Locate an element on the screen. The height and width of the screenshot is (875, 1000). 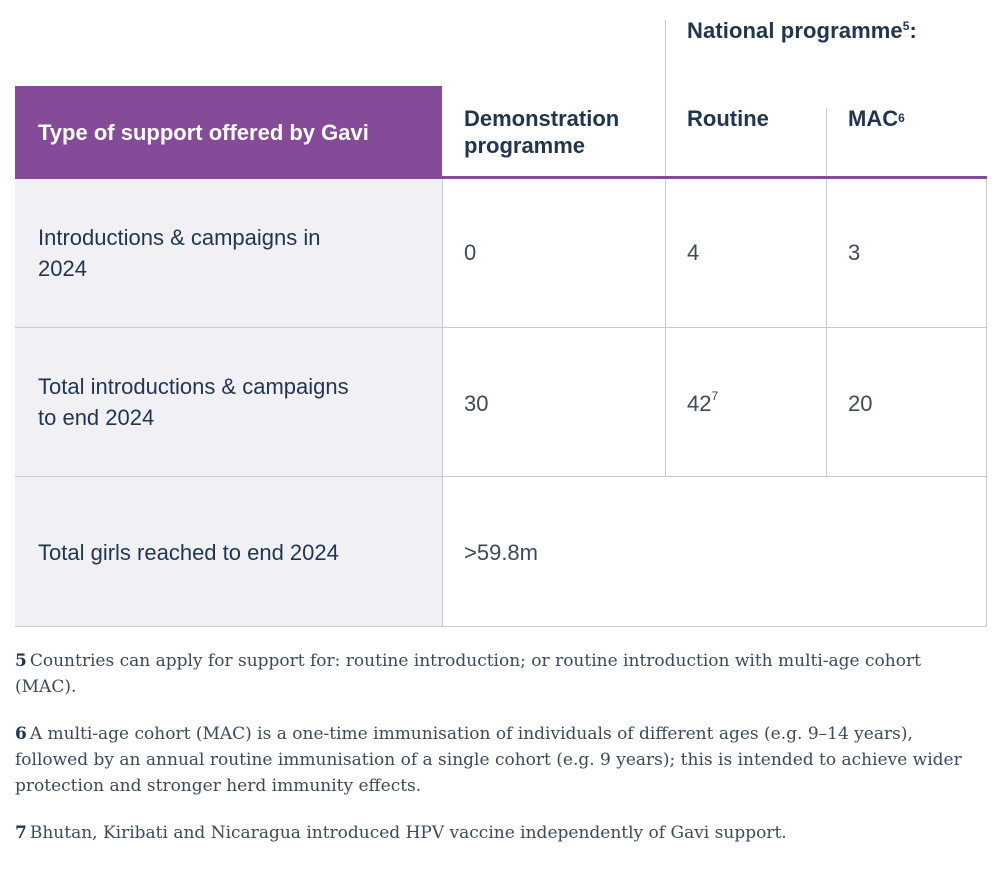
header-underline is located at coordinates (714, 177).